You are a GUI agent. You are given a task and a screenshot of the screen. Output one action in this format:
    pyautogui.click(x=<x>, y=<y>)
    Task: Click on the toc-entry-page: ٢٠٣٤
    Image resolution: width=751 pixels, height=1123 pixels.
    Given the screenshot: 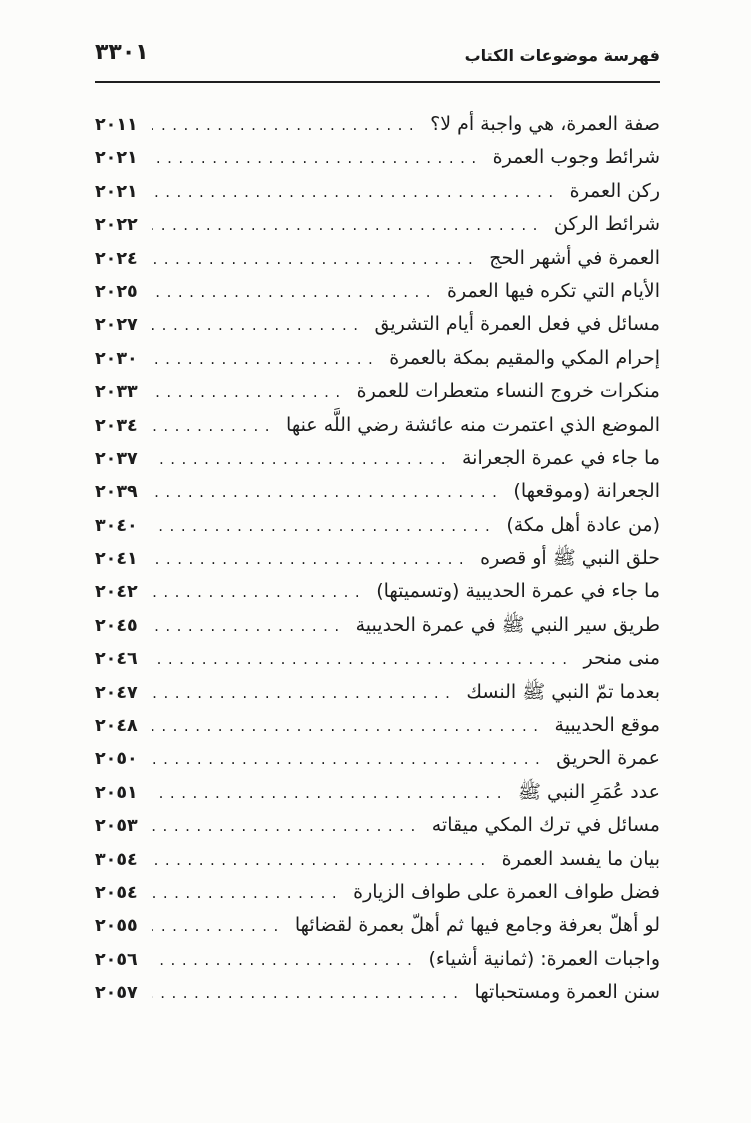 What is the action you would take?
    pyautogui.click(x=116, y=425)
    